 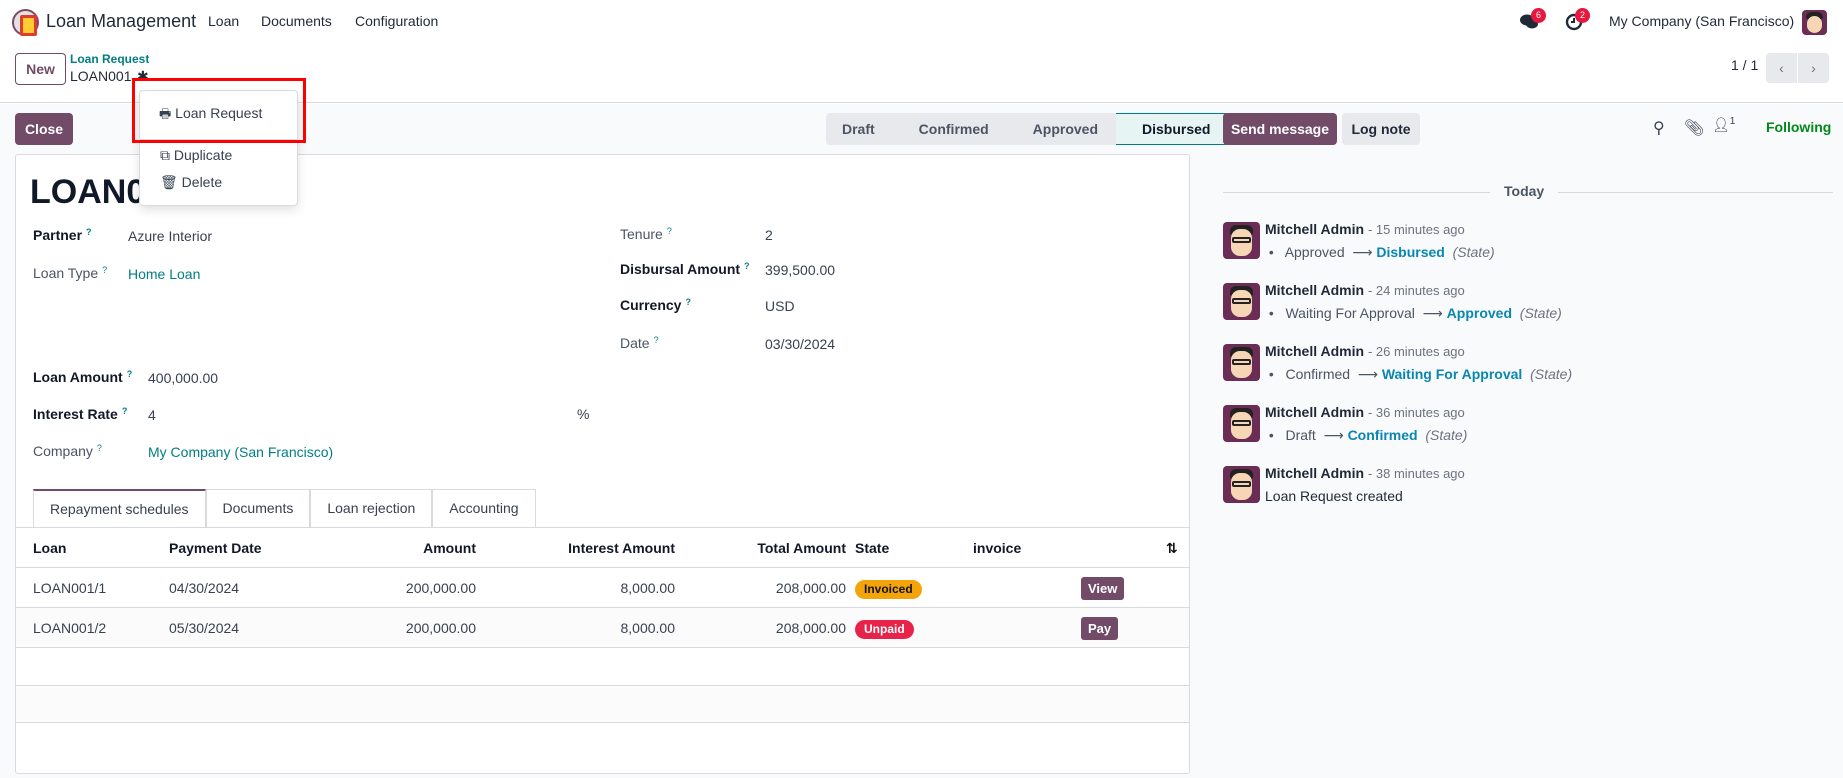 What do you see at coordinates (211, 113) in the screenshot?
I see `print-loan-request-item: 🖶 Loan Request` at bounding box center [211, 113].